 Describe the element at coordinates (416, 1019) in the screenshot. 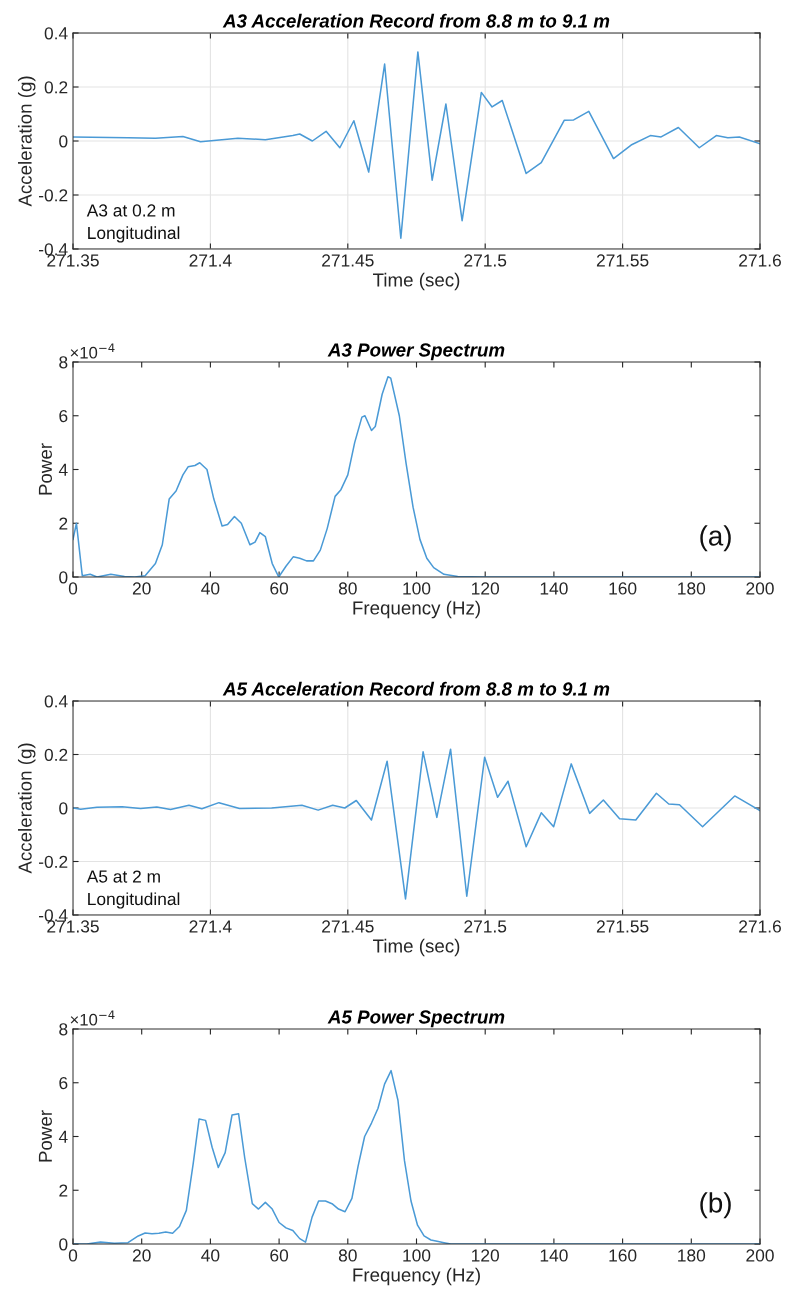

I see `chart-title: A5 Power Spectrum` at that location.